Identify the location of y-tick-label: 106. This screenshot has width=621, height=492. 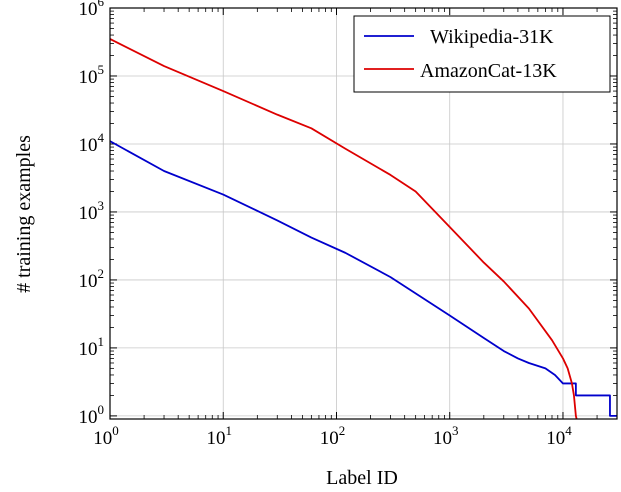
(92, 10).